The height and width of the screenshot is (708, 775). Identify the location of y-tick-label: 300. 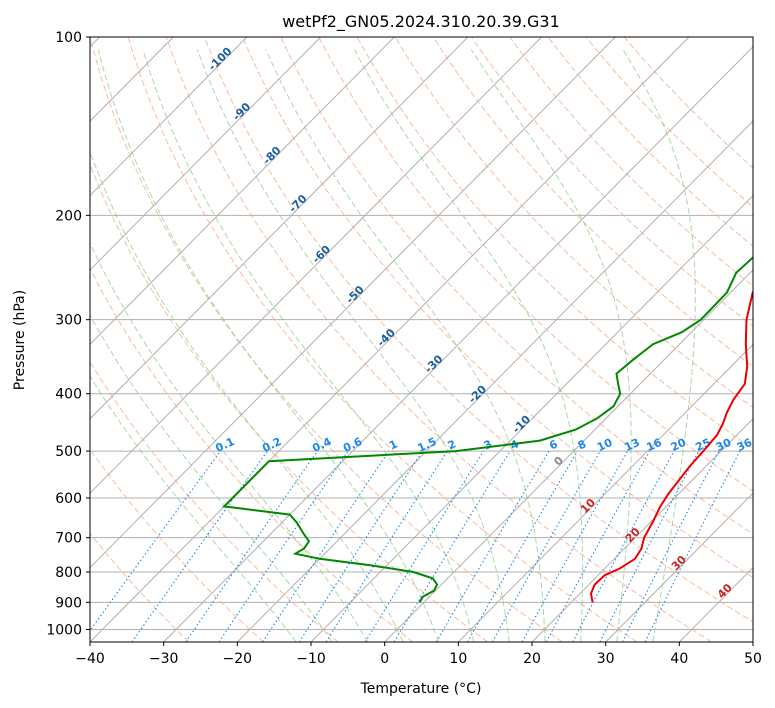
(68, 321).